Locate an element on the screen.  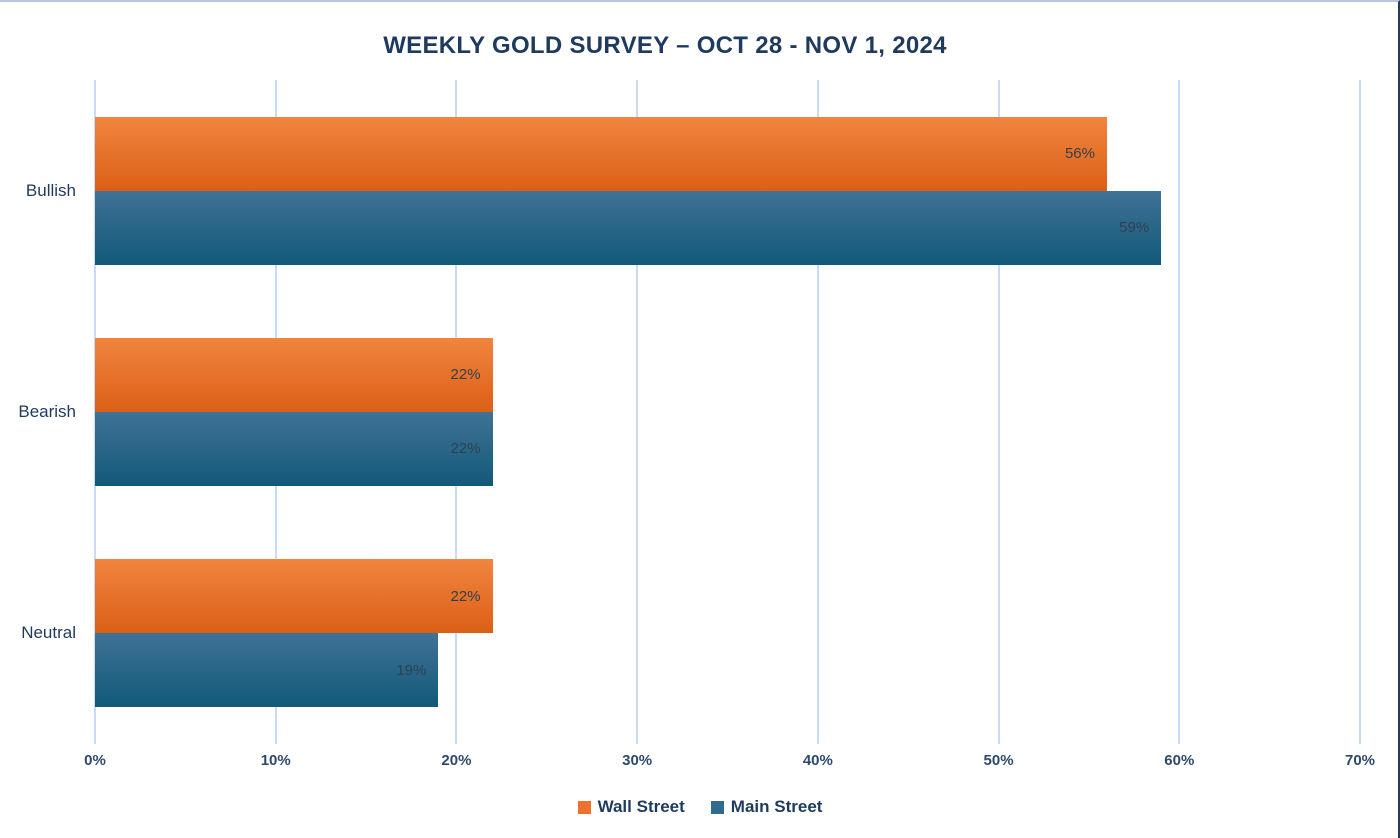
legend-label-main-street: Main Street is located at coordinates (776, 806).